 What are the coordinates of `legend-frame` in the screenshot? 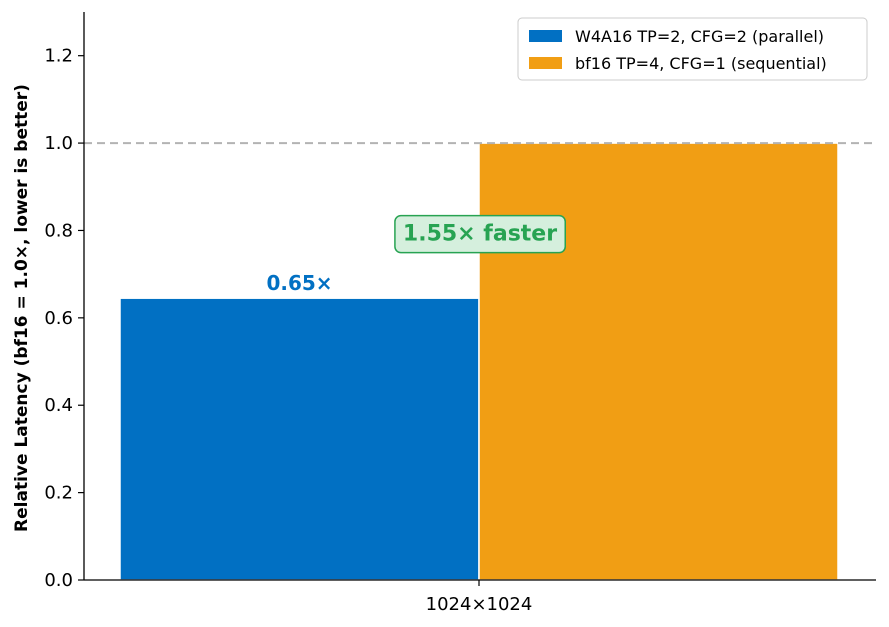 It's located at (692, 49).